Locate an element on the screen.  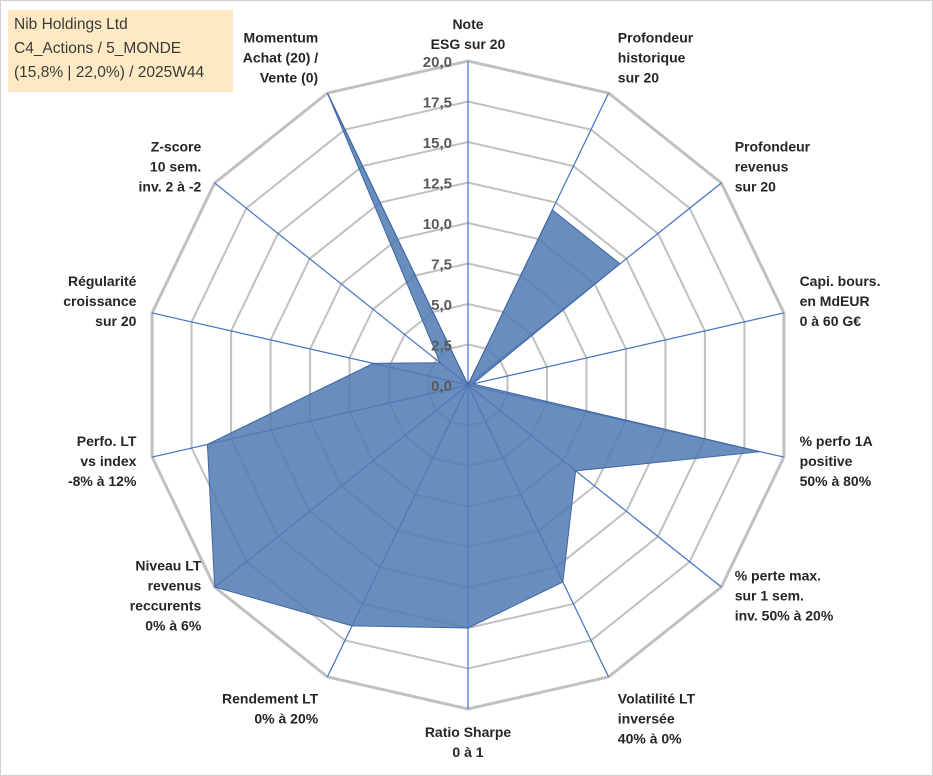
axis-label-4: % perfo 1A positive 50% à 80% is located at coordinates (836, 461).